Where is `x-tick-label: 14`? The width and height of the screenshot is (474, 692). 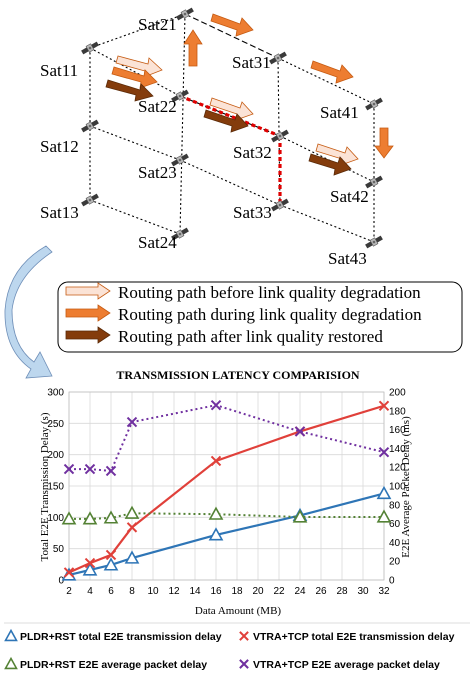 x-tick-label: 14 is located at coordinates (195, 591).